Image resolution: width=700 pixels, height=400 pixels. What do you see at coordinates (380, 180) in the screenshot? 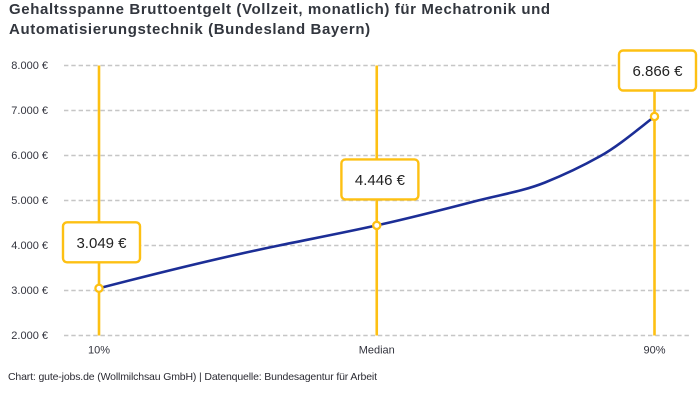
I see `svg-text: 4.446 €` at bounding box center [380, 180].